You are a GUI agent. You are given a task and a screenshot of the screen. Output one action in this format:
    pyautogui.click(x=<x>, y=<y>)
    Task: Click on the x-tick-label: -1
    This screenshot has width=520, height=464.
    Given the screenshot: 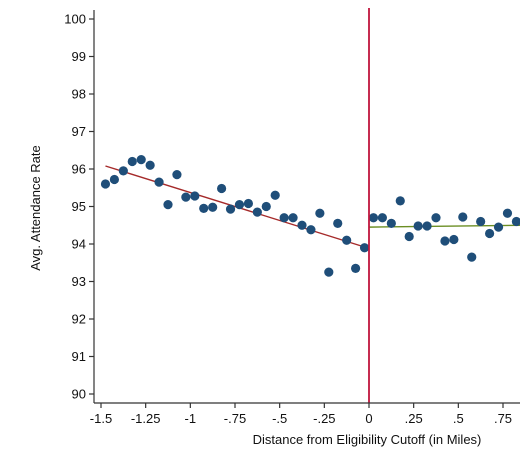 What is the action you would take?
    pyautogui.click(x=191, y=418)
    